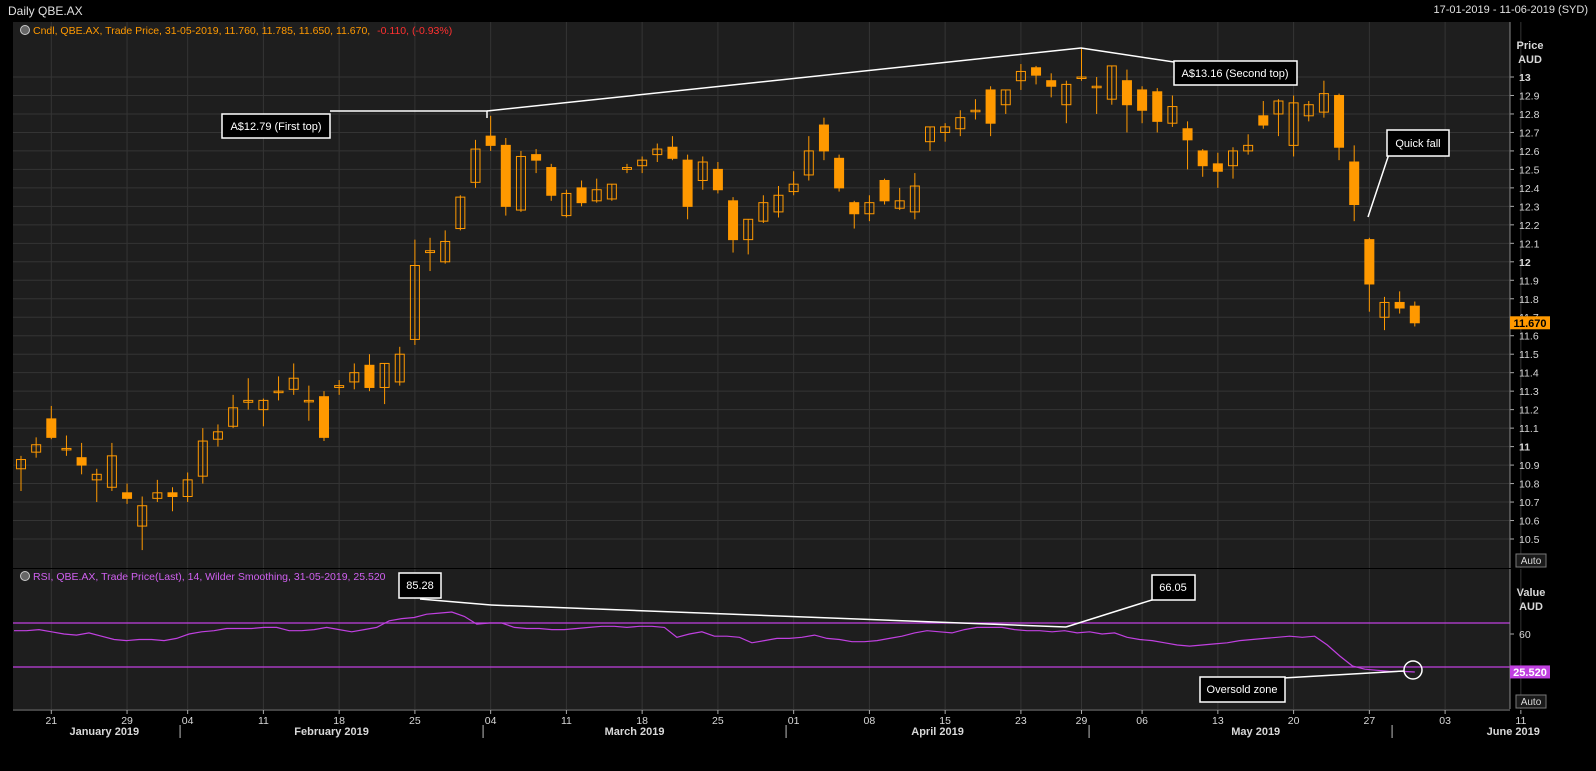 The image size is (1596, 771). Describe the element at coordinates (1311, 681) in the screenshot. I see `oversold-annotation: Oversold zone` at that location.